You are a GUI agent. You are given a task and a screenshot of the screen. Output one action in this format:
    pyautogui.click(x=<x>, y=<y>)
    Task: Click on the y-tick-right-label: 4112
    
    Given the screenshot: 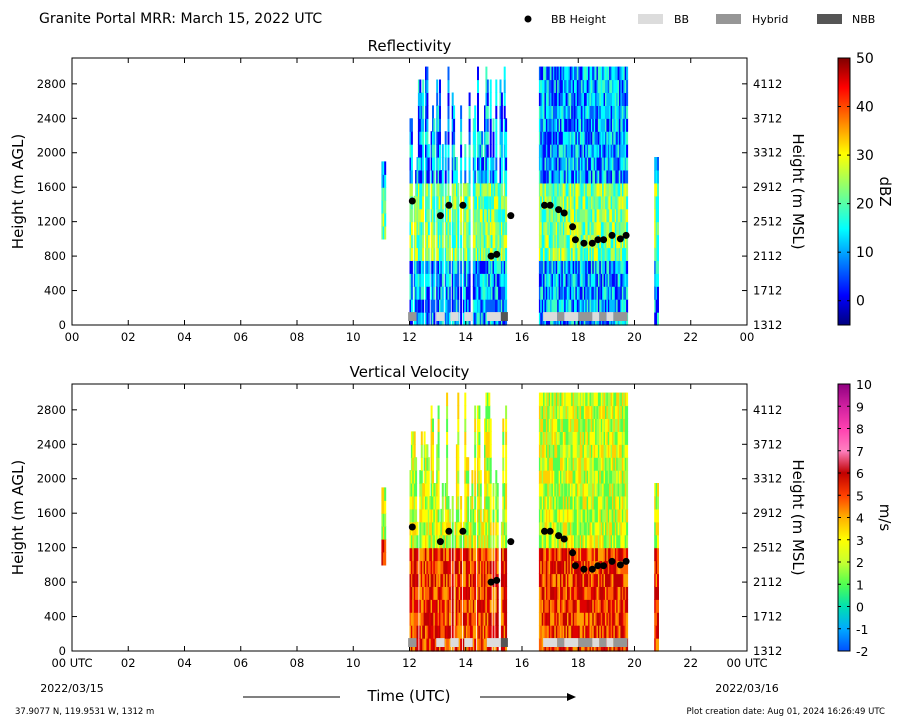 What is the action you would take?
    pyautogui.click(x=767, y=84)
    